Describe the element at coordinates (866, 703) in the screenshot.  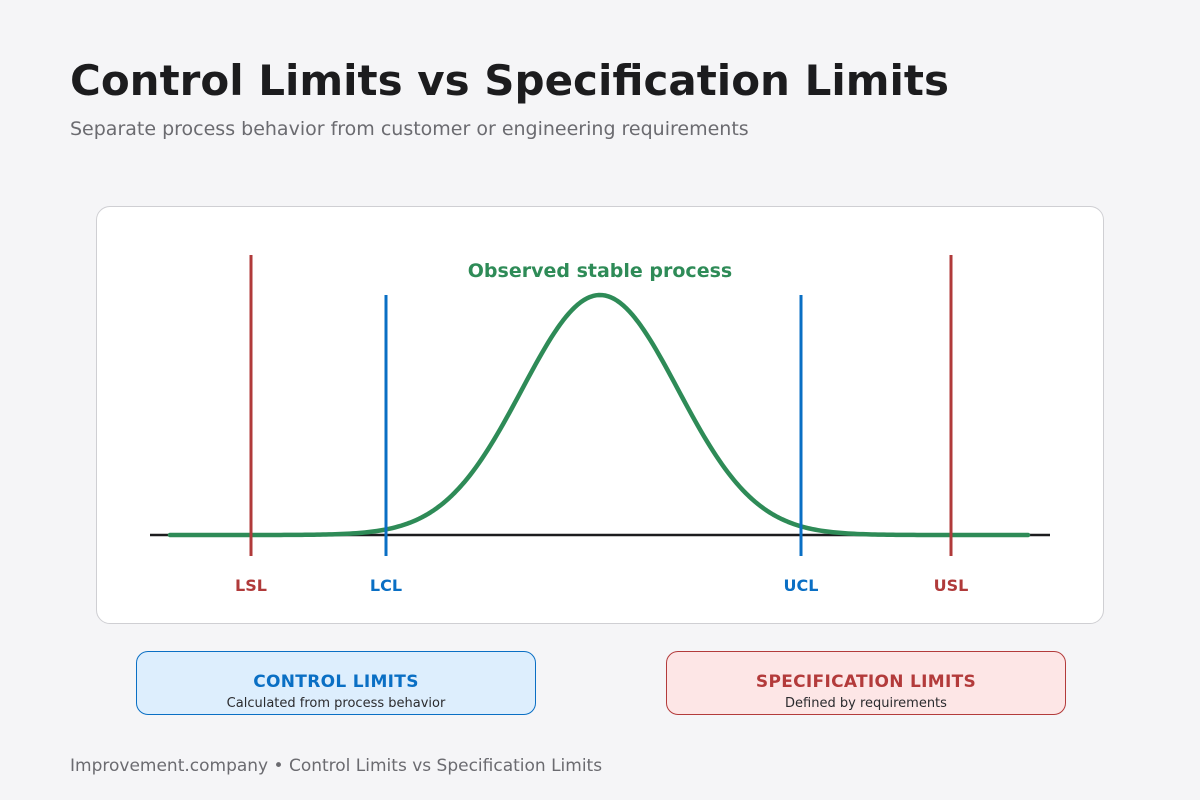
I see `specification-limits-description: Defined by requirements` at that location.